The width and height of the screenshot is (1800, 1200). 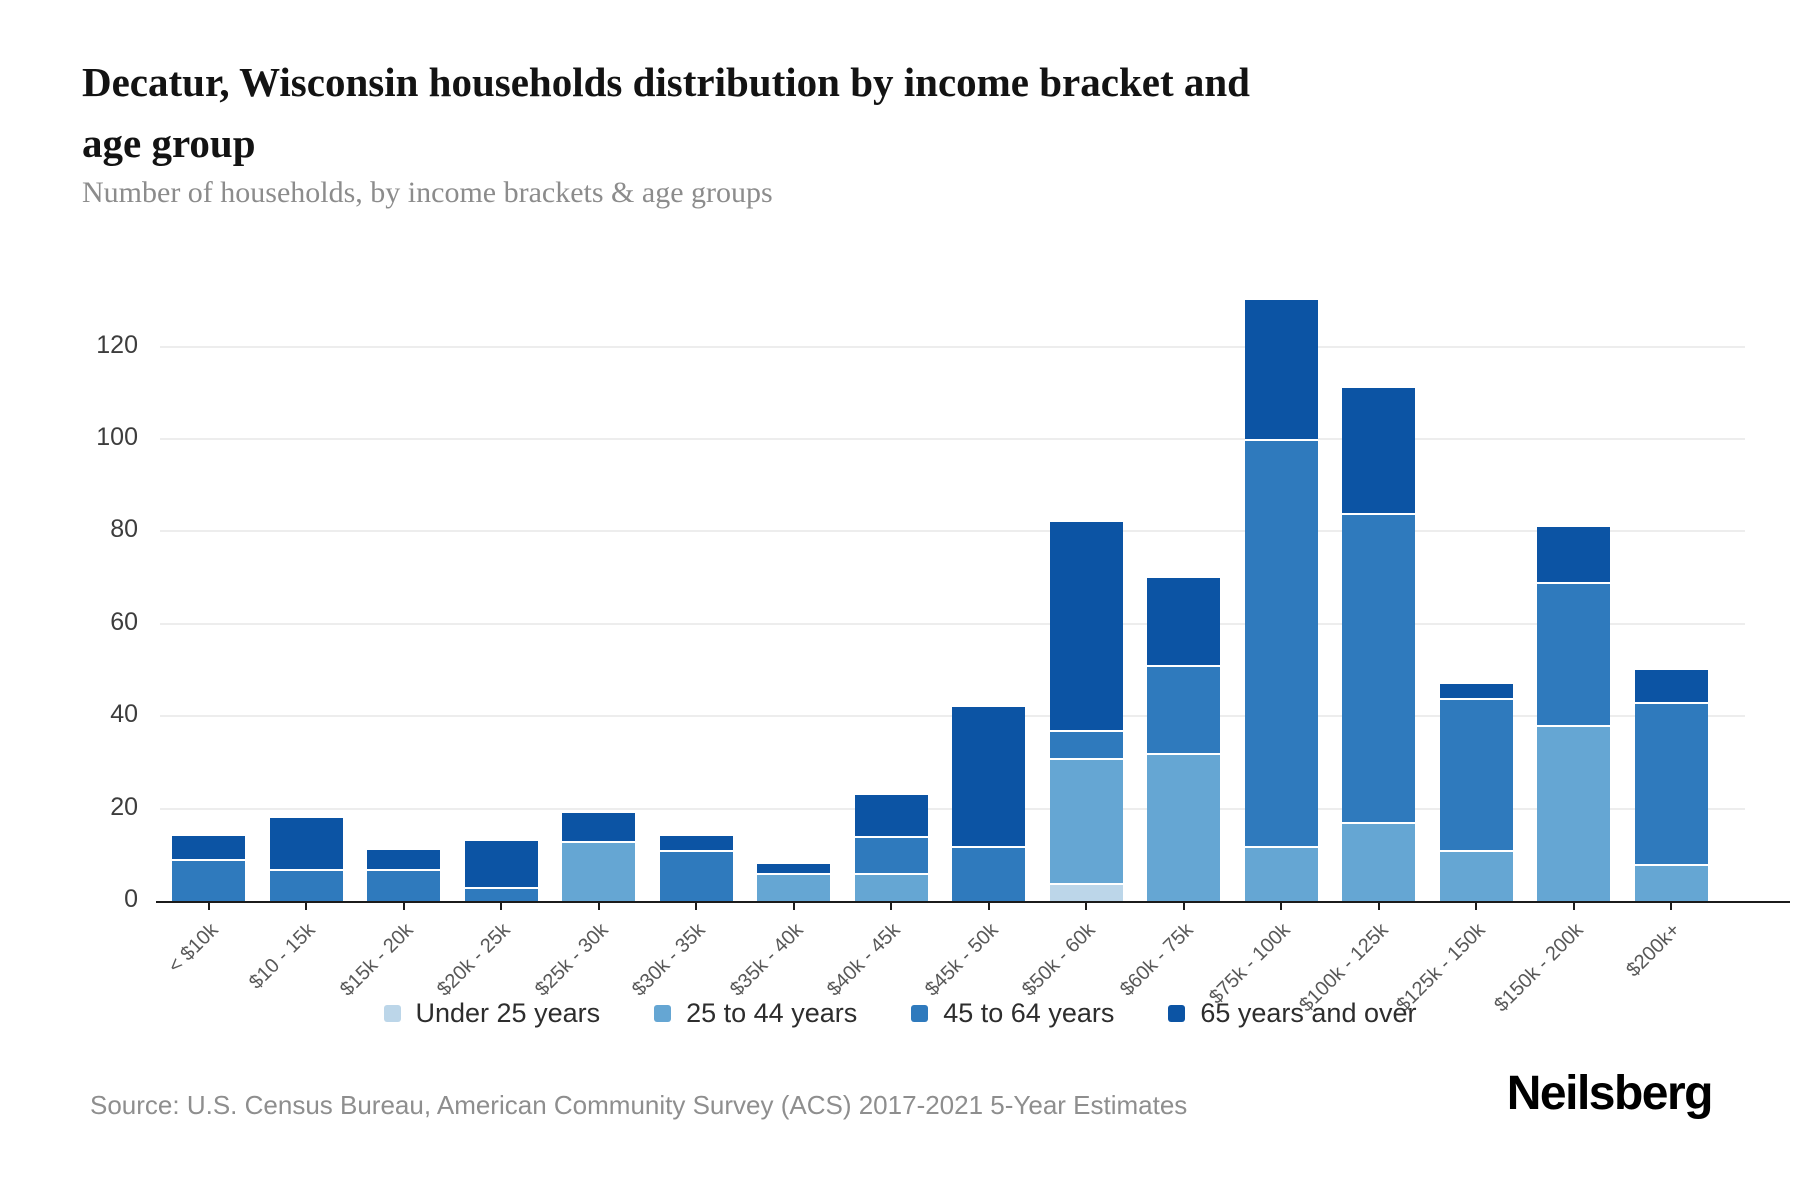 I want to click on bar-100k-125k, so click(x=1379, y=644).